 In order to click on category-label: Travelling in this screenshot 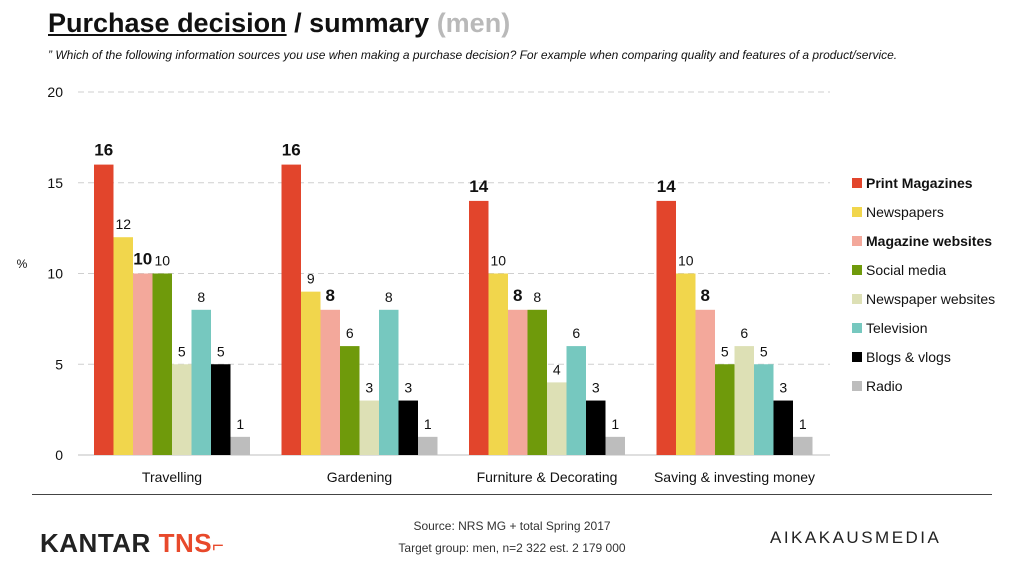, I will do `click(172, 477)`.